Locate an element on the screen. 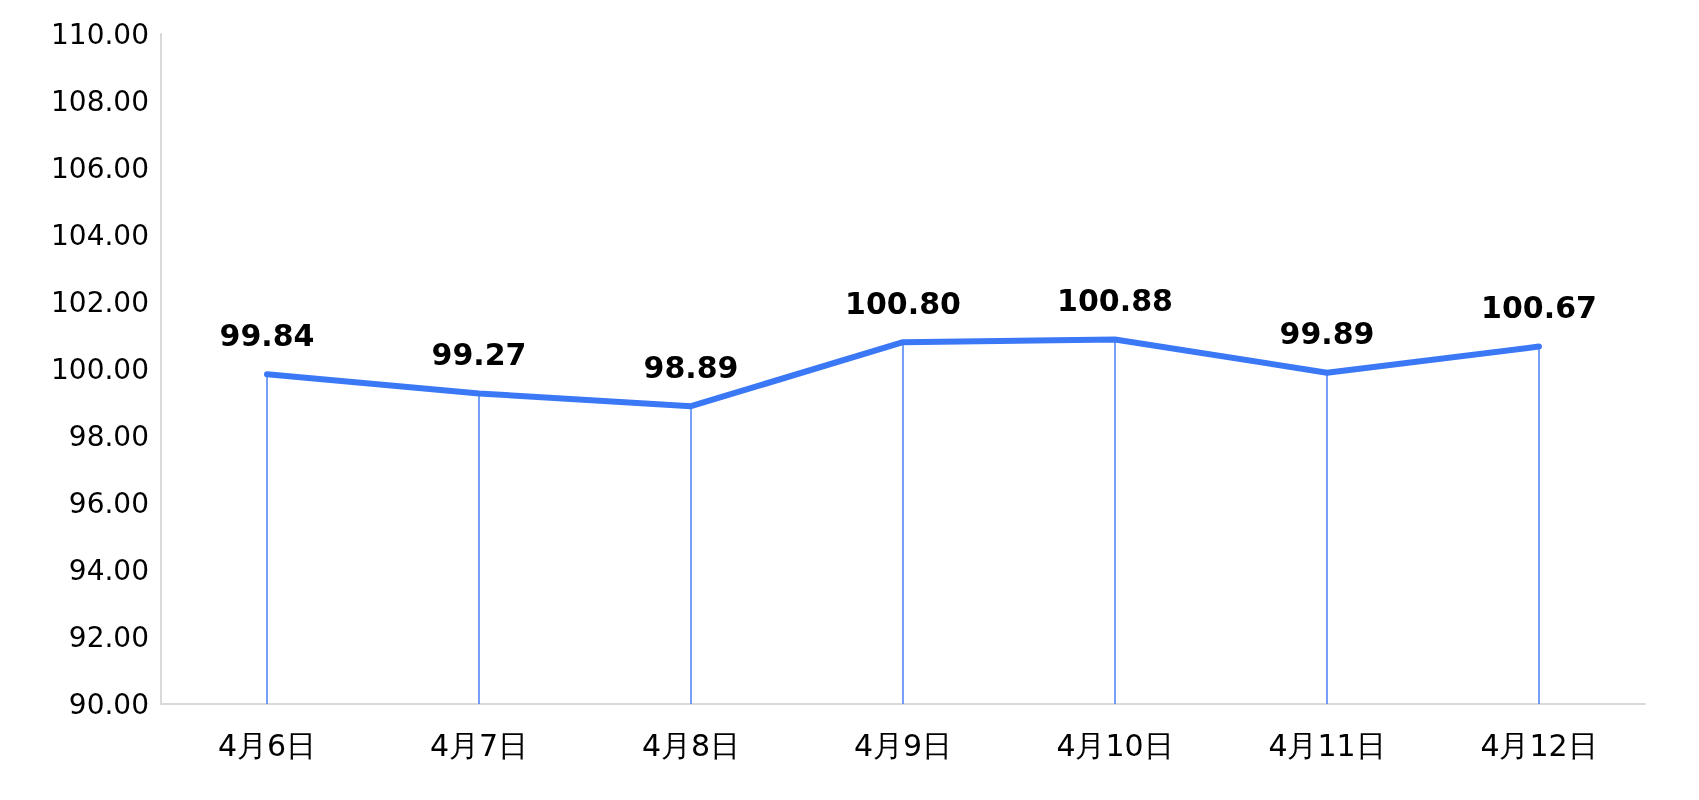  x-tick-label: 4月9日 is located at coordinates (903, 745).